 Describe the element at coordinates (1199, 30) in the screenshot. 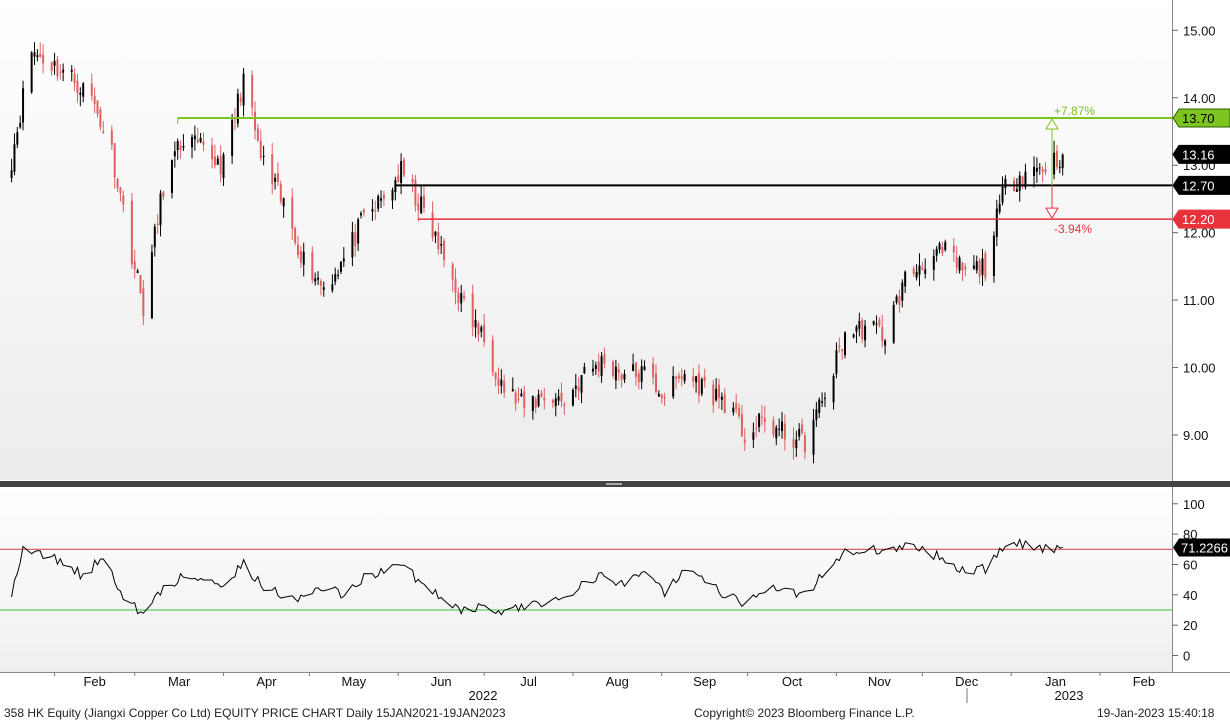

I see `price-tick-label: 15.00` at that location.